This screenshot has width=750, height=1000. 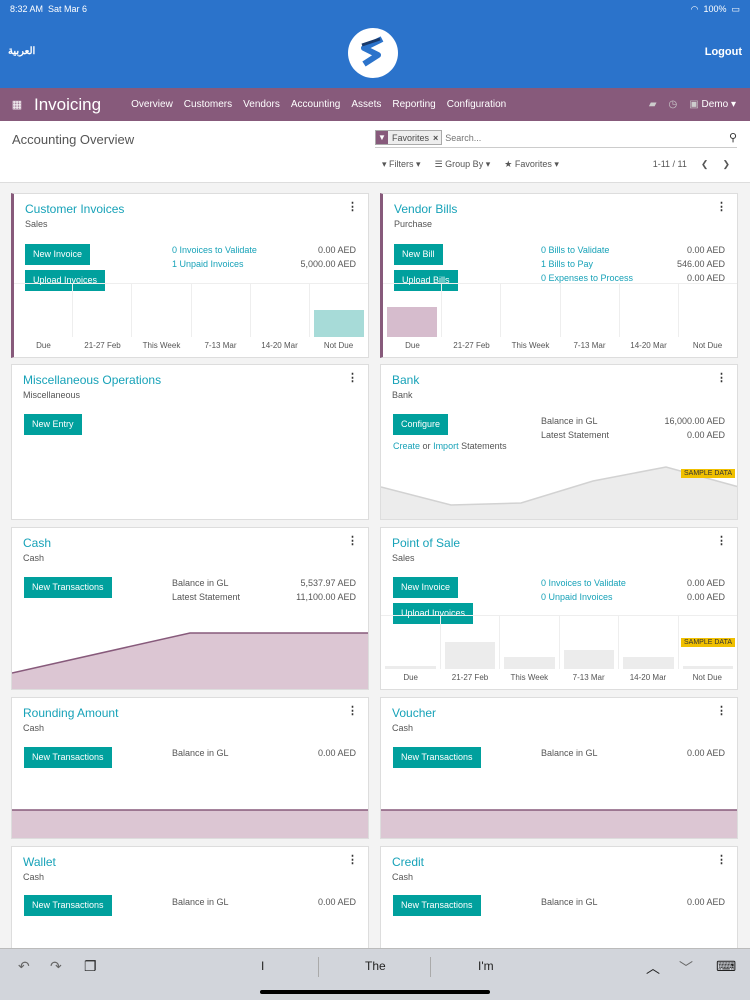 What do you see at coordinates (732, 138) in the screenshot?
I see `search-icon: ⚲` at bounding box center [732, 138].